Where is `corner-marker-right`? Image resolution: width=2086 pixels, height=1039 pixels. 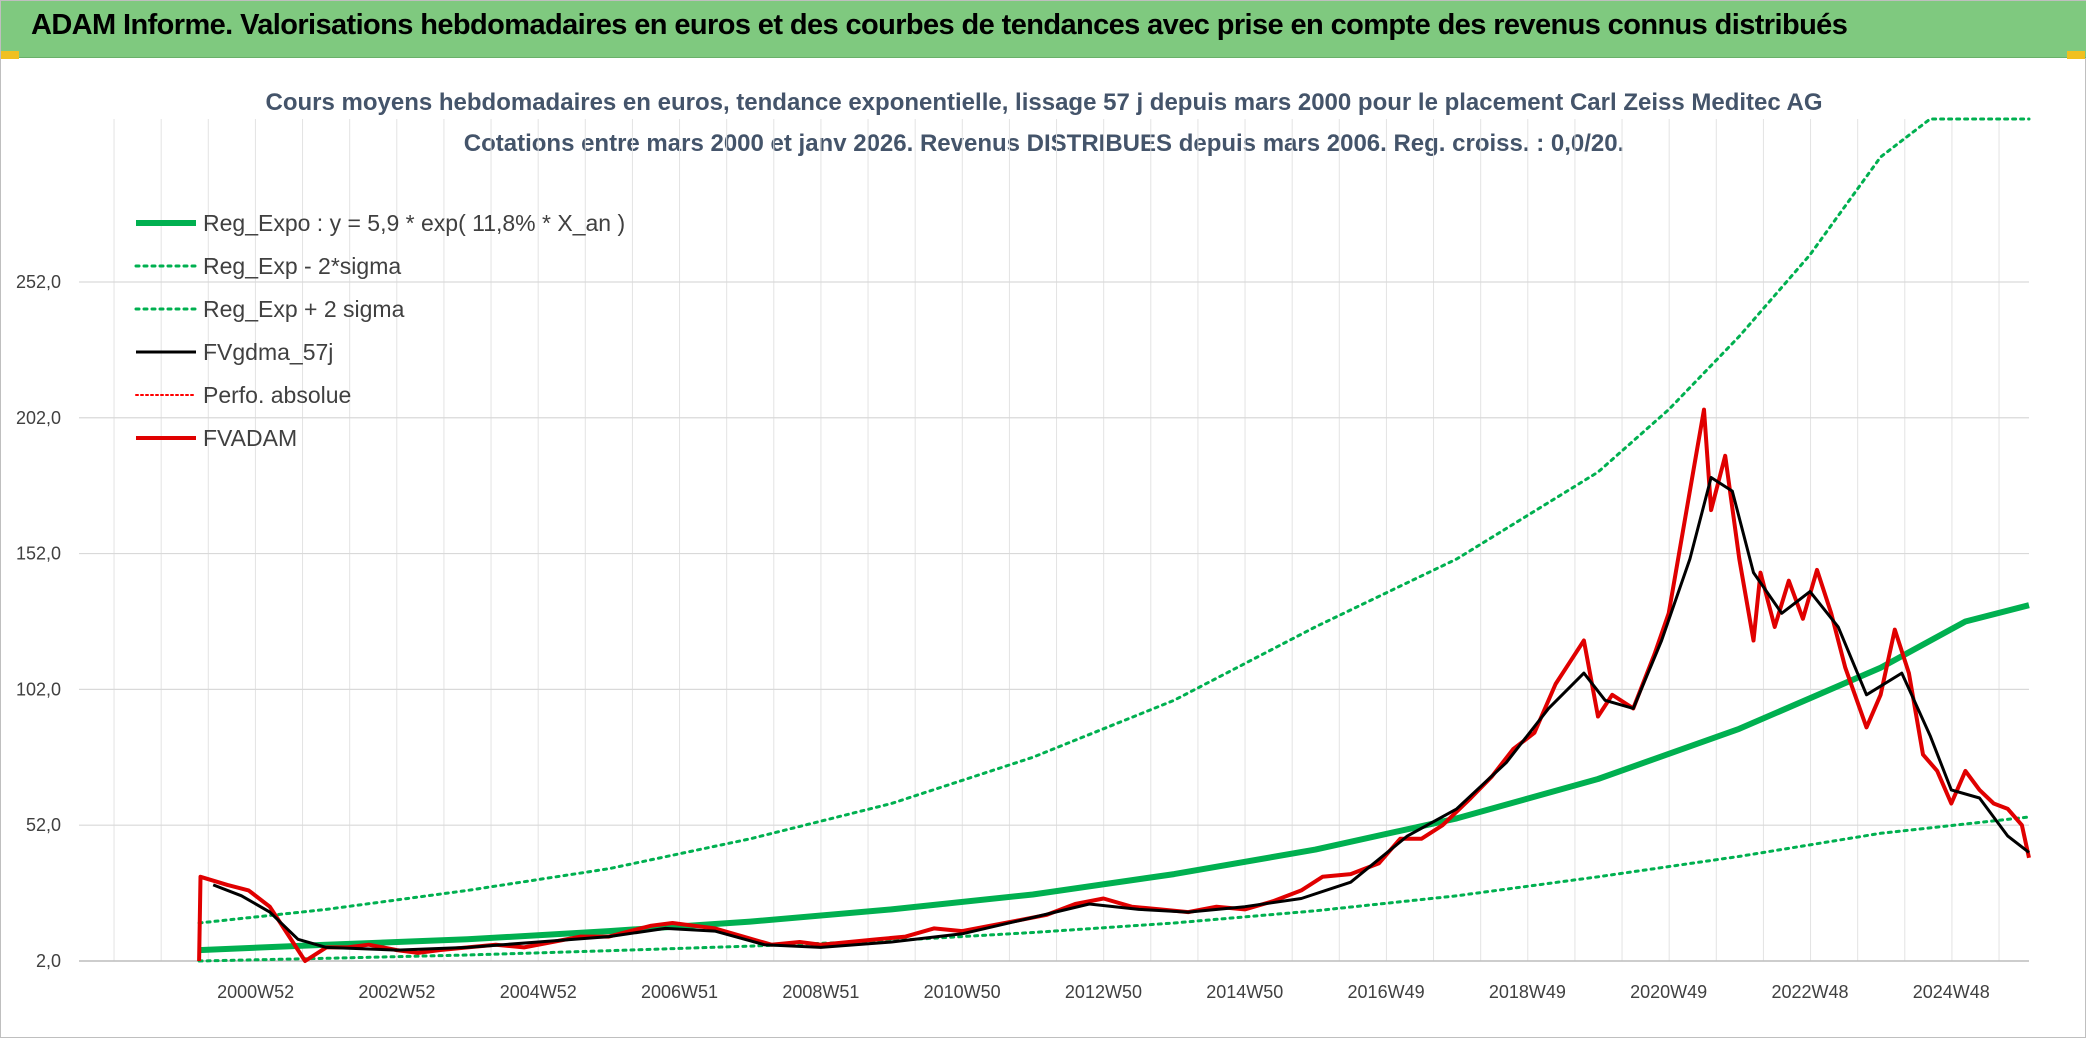 corner-marker-right is located at coordinates (2076, 55).